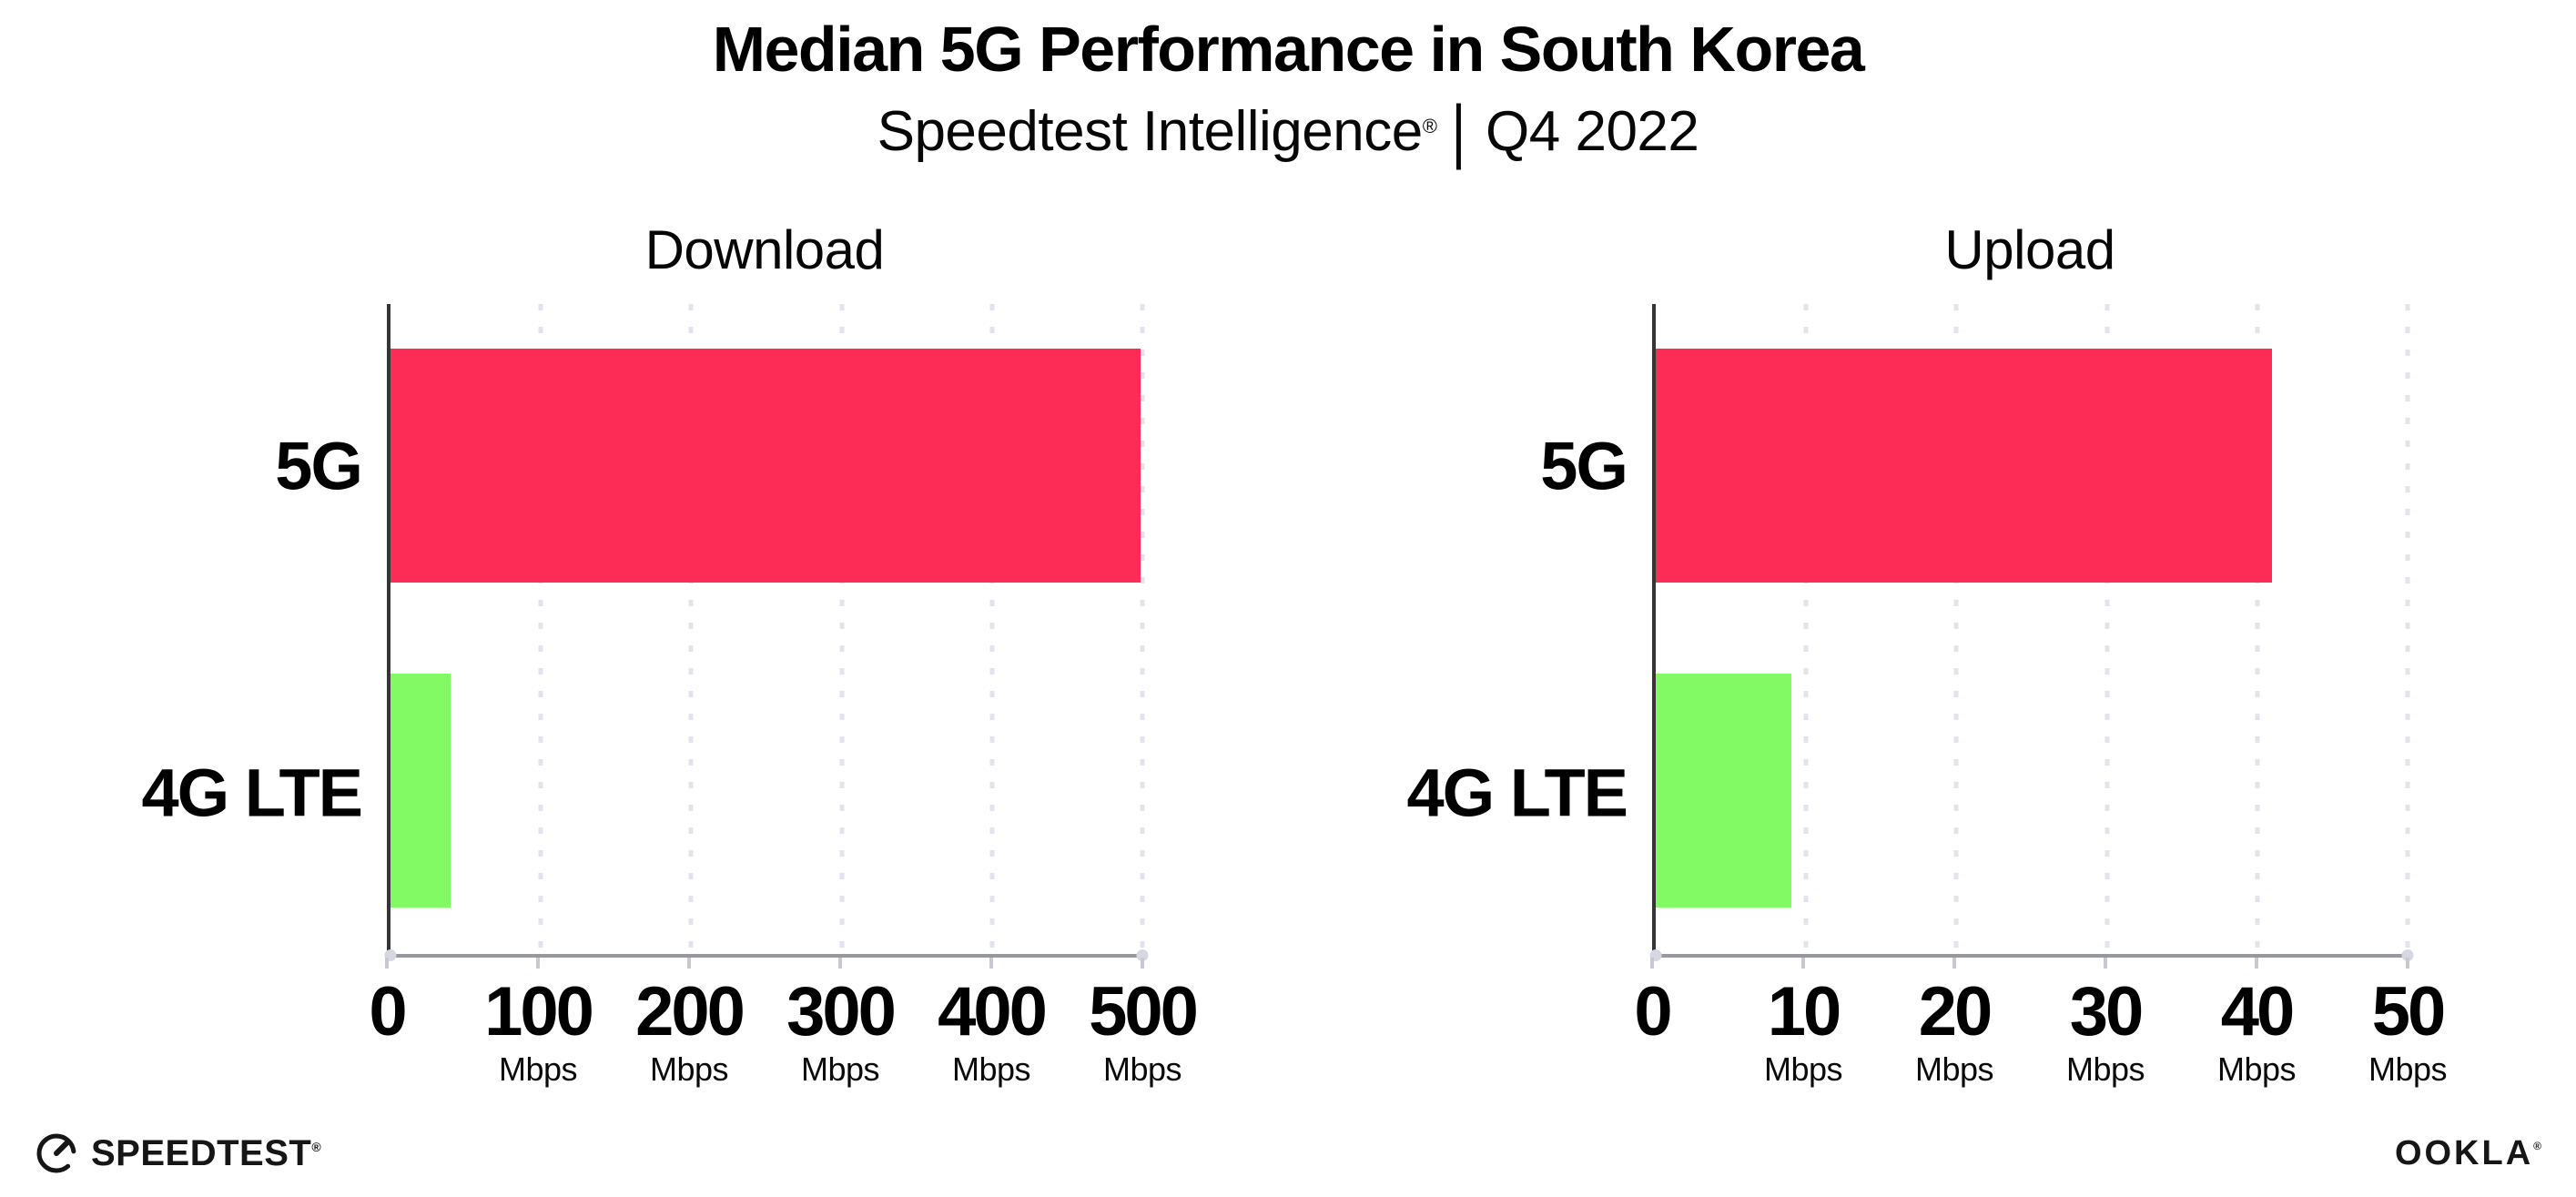 The height and width of the screenshot is (1197, 2576). I want to click on speedtest-gauge-icon, so click(56, 1153).